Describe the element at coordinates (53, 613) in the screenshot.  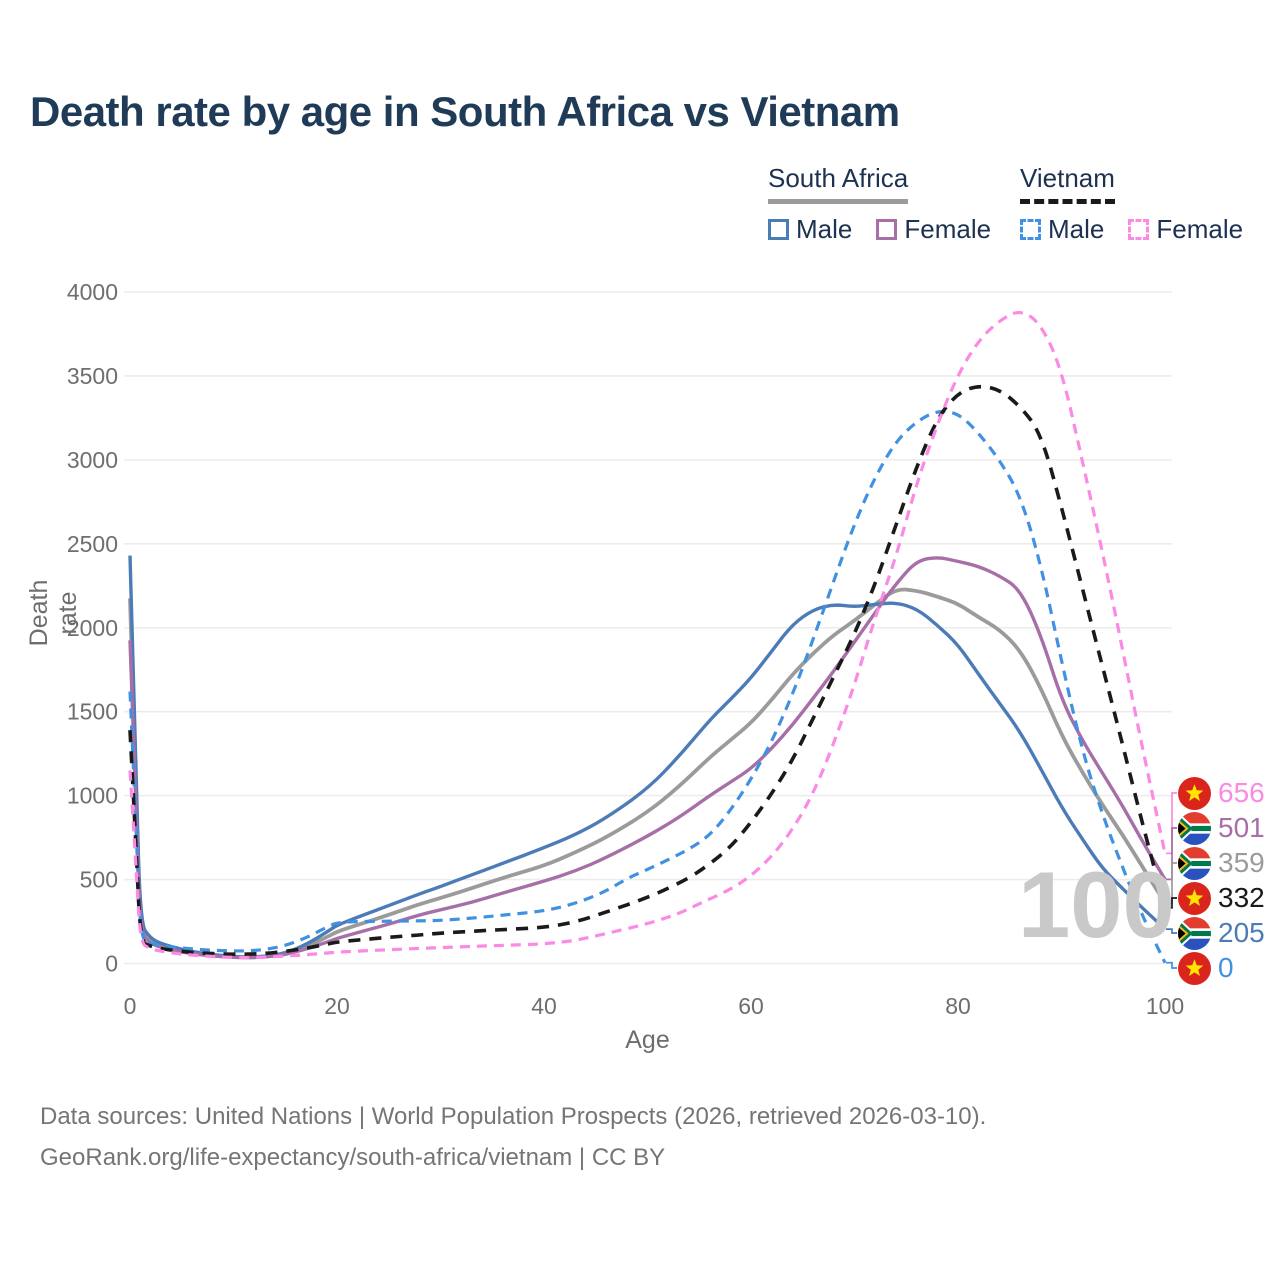
I see `y-axis-title: Death rate` at that location.